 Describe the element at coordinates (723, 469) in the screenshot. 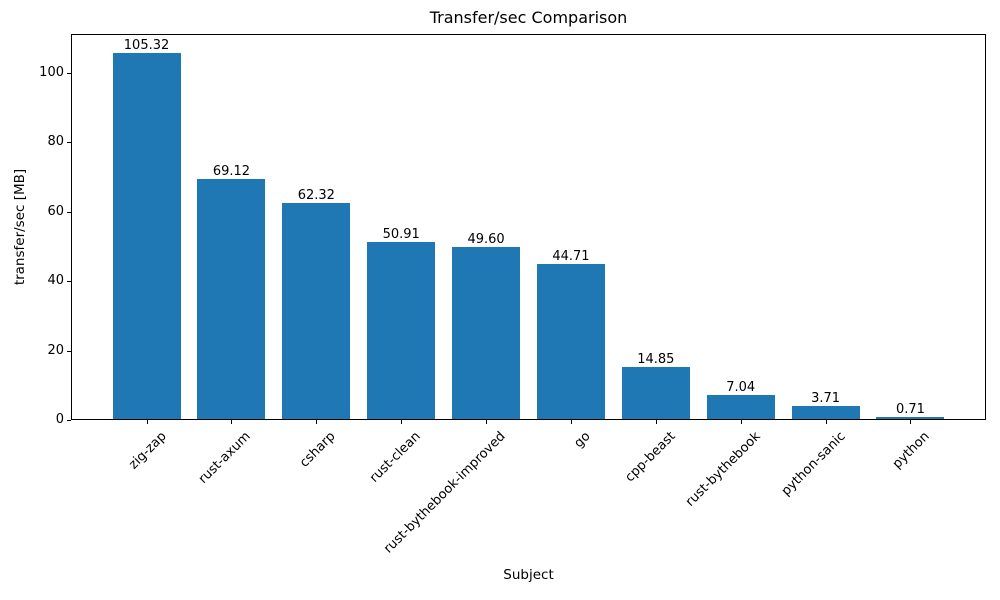

I see `x-tick-label-rust-bythebook: rust-bythebook` at that location.